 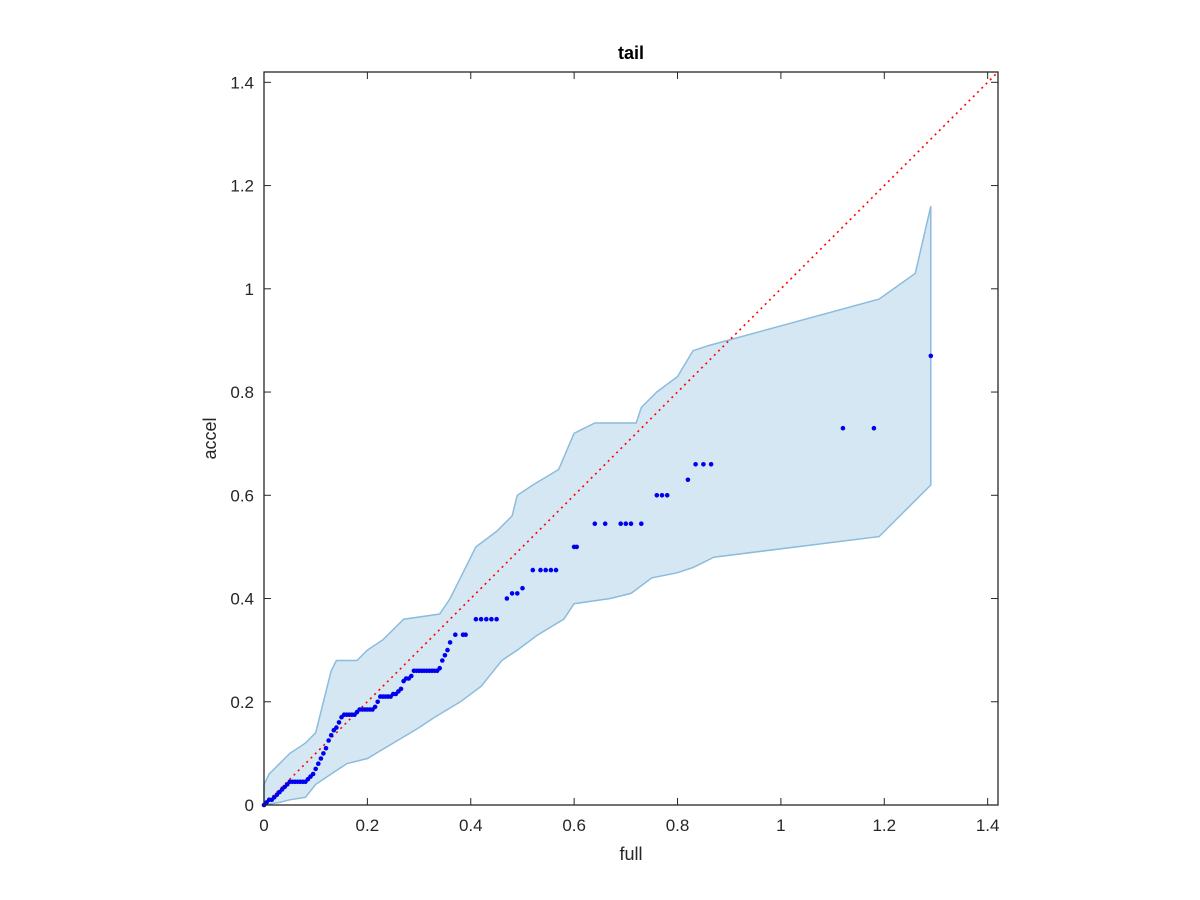 What do you see at coordinates (242, 186) in the screenshot?
I see `y-tick-label: 1.2` at bounding box center [242, 186].